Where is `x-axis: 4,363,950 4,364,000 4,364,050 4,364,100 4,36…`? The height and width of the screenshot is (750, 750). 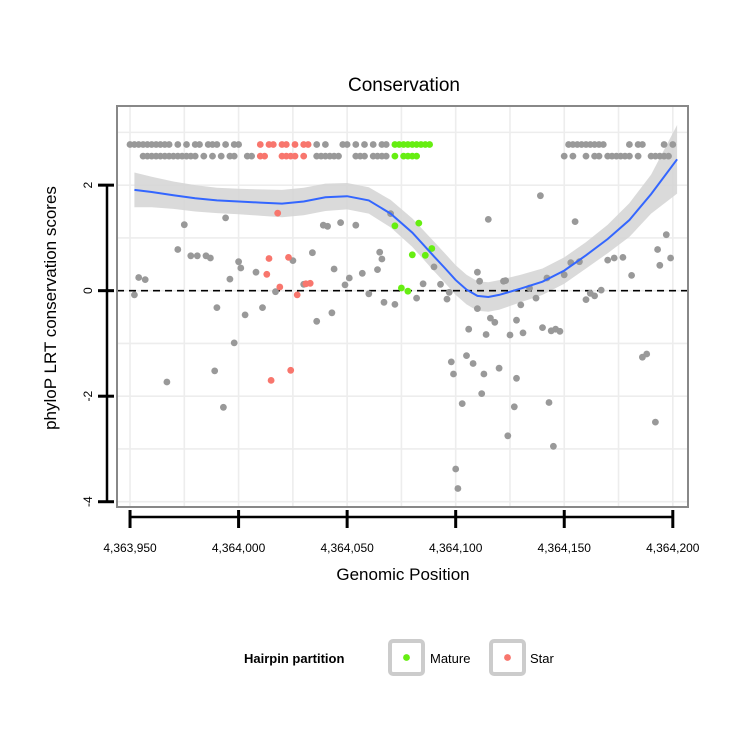 x-axis: 4,363,950 4,364,000 4,364,050 4,364,100 4,36… is located at coordinates (401, 532).